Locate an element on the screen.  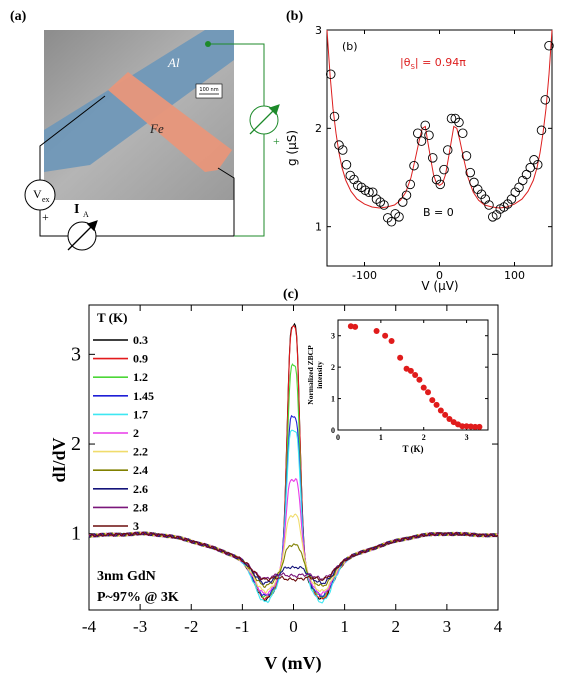
fe-electrode is located at coordinates (170, 122).